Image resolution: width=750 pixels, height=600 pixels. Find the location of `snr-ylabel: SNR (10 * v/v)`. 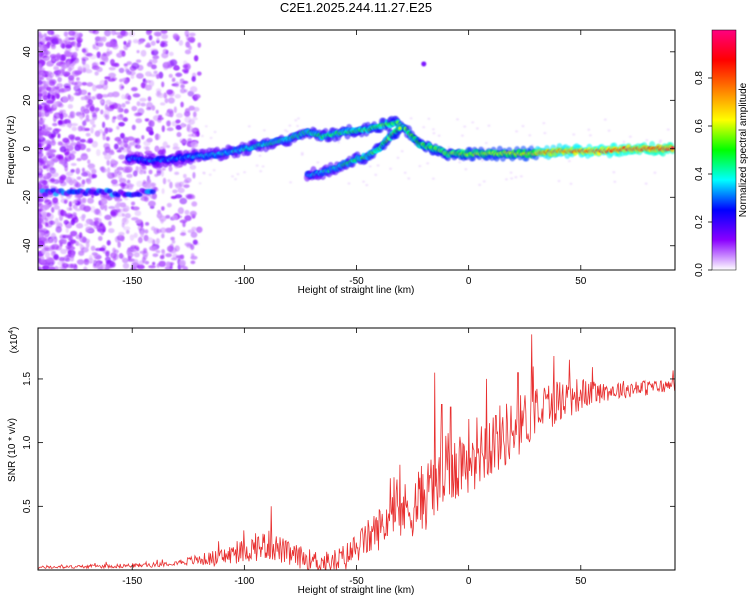

snr-ylabel: SNR (10 * v/v) is located at coordinates (12, 450).